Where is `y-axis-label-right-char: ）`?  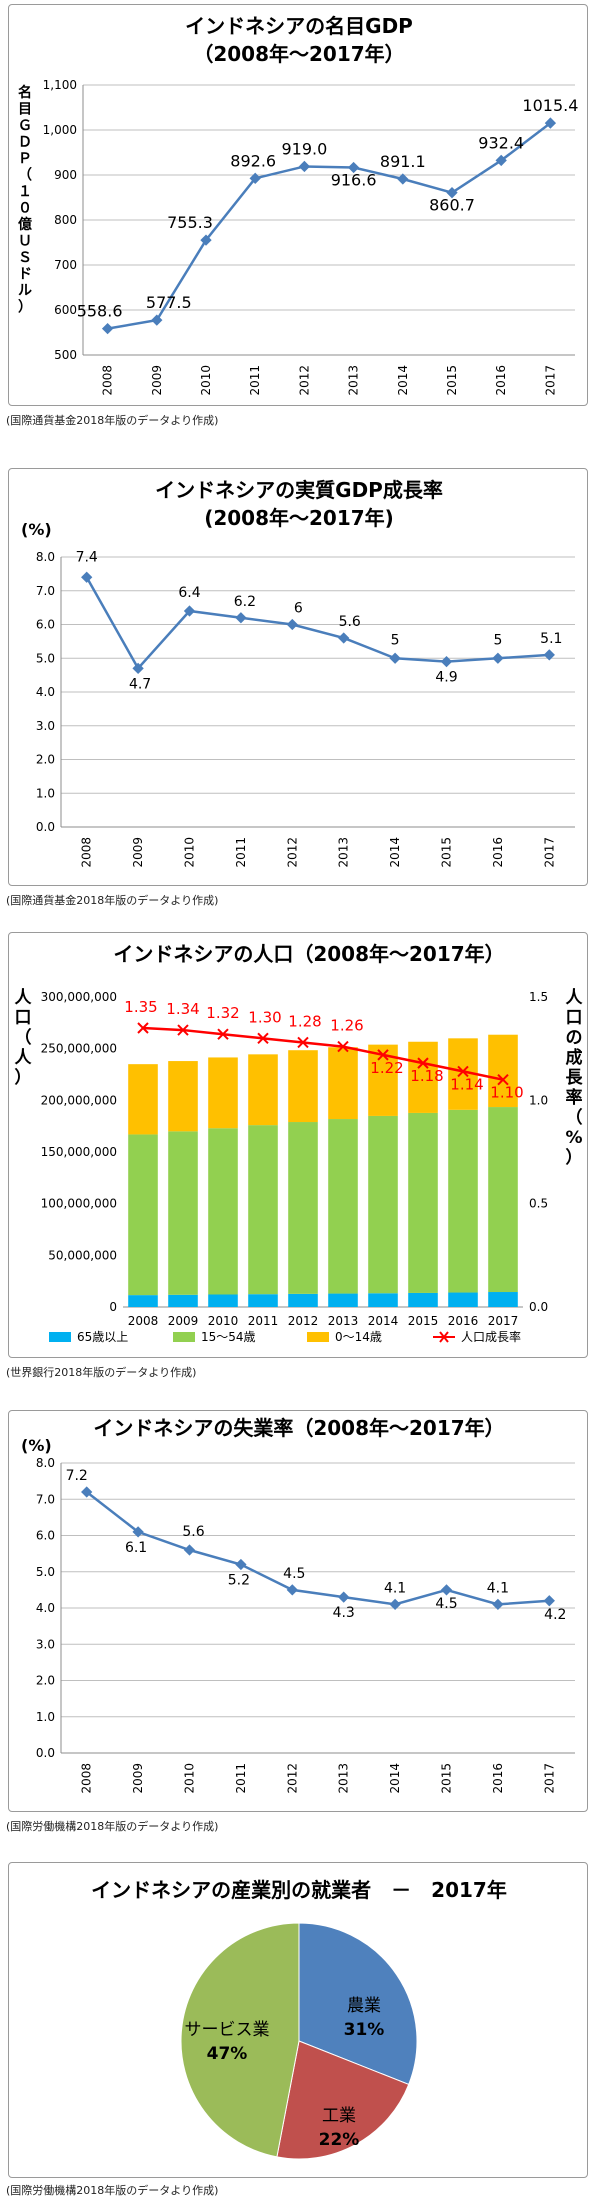
y-axis-label-right-char: ） is located at coordinates (574, 1157).